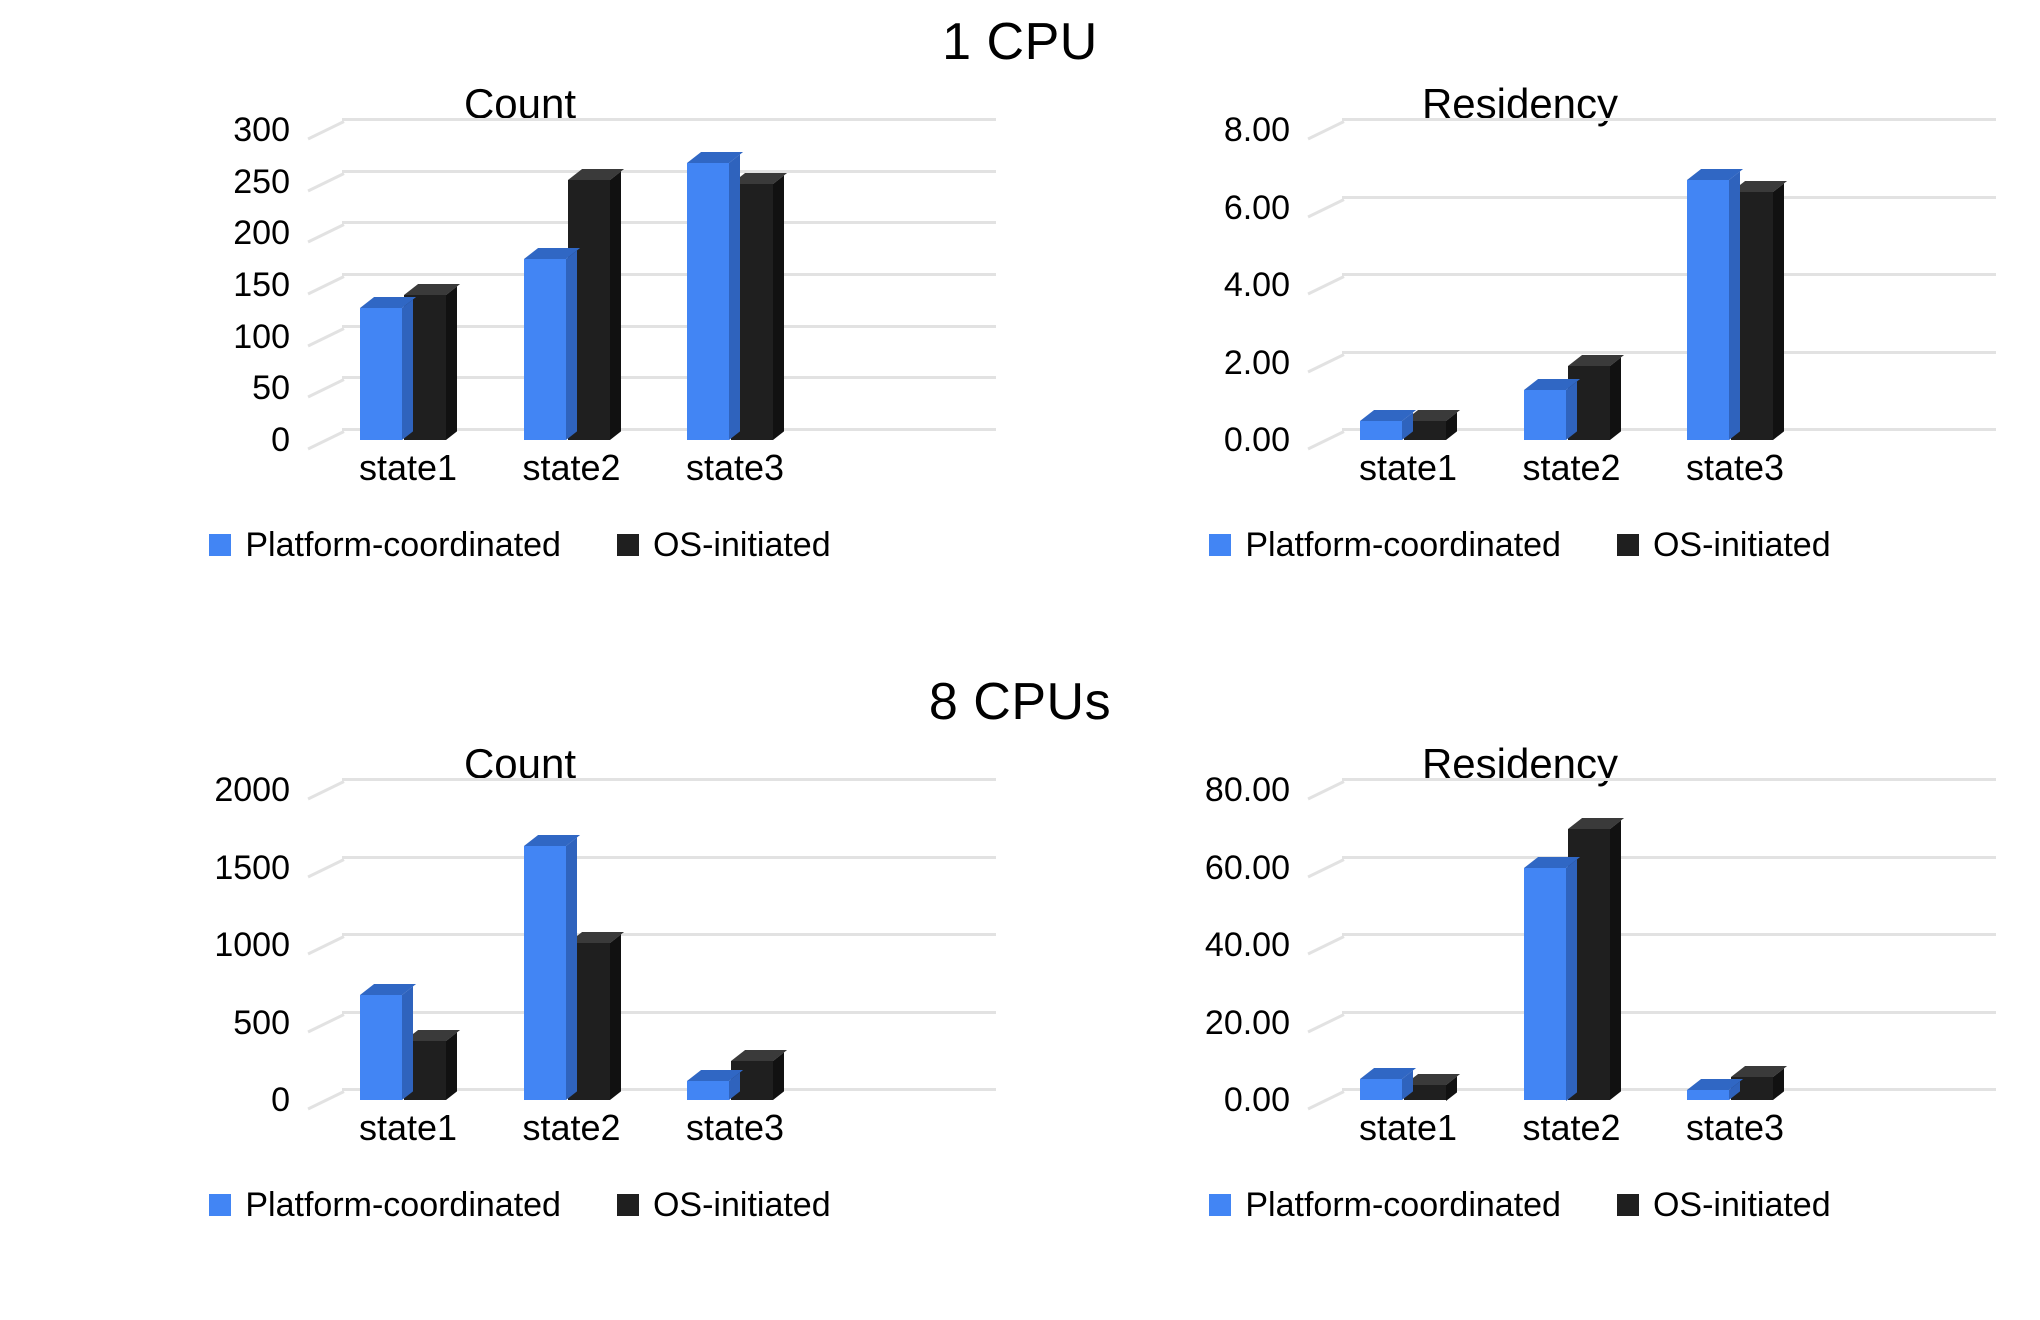  I want to click on y-axis-tick-label: 50, so click(271, 388).